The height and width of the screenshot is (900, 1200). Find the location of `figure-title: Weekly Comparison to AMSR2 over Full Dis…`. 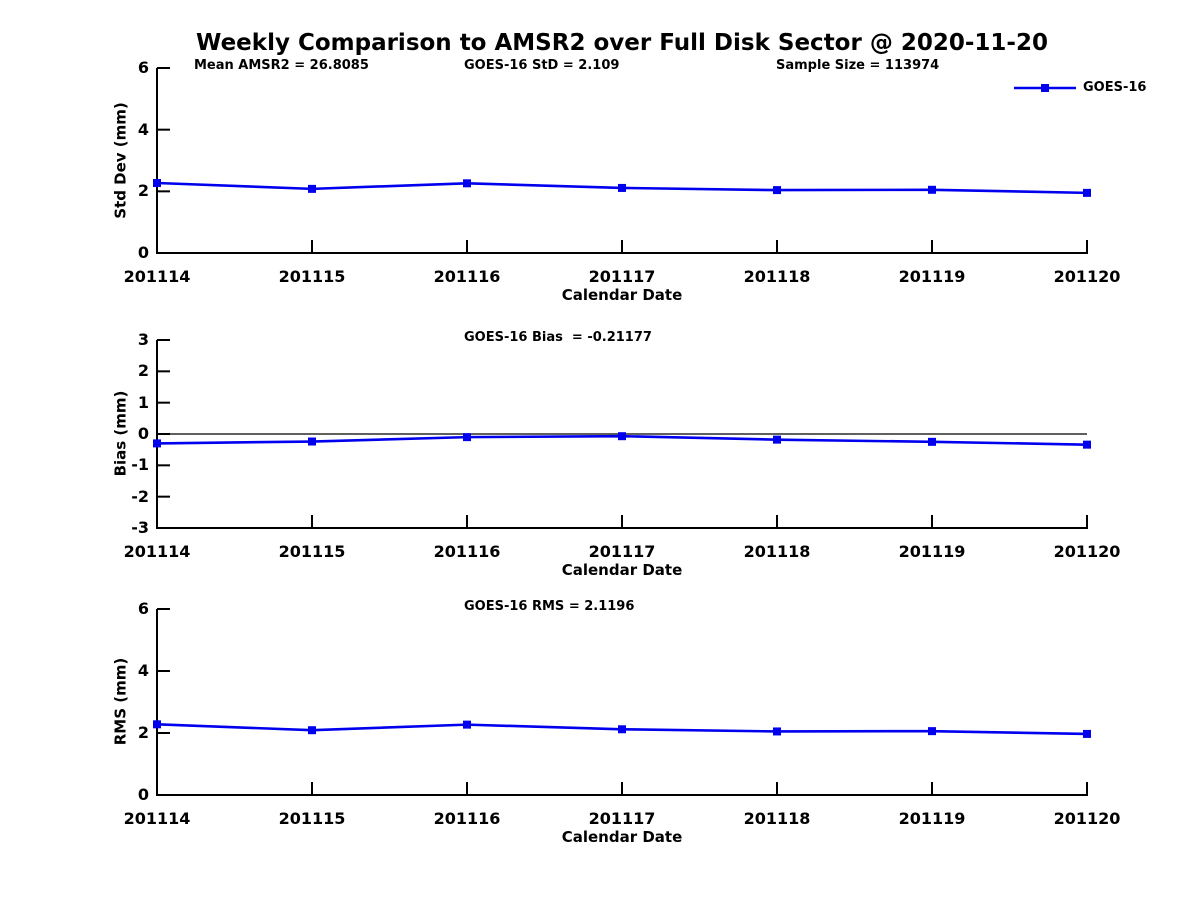

figure-title: Weekly Comparison to AMSR2 over Full Dis… is located at coordinates (622, 43).